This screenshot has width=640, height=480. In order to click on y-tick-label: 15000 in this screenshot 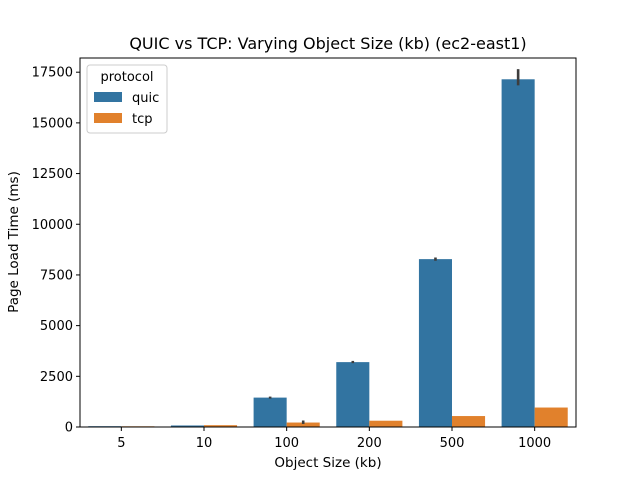, I will do `click(52, 123)`.